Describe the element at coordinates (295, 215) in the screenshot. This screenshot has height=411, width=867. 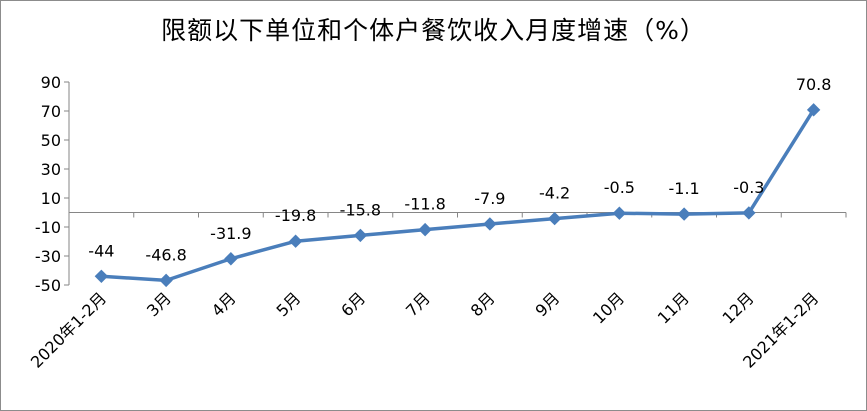
I see `data-label: -19.8` at that location.